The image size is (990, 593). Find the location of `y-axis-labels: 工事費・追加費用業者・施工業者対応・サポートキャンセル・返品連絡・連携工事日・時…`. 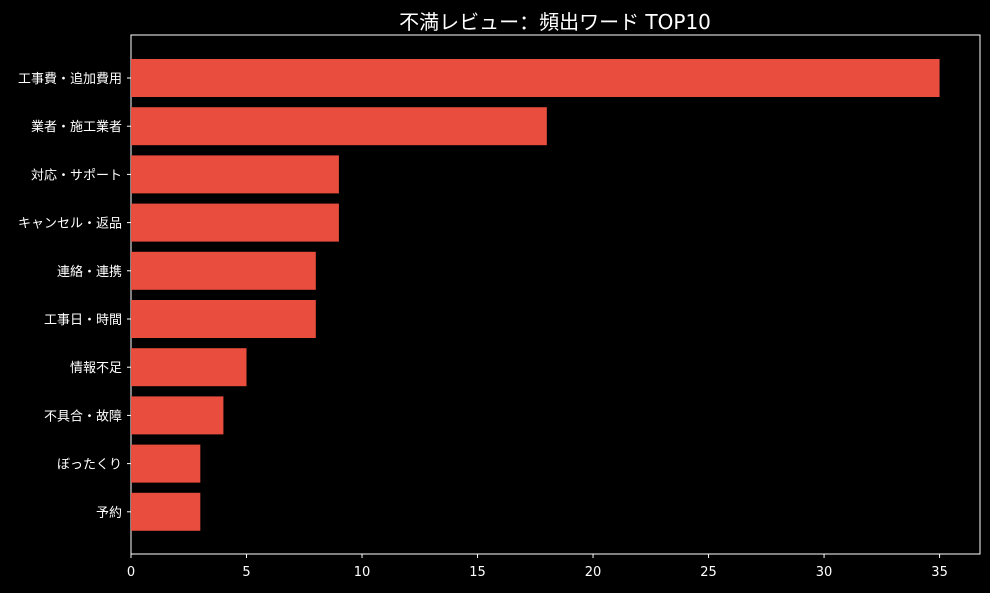

y-axis-labels: 工事費・追加費用業者・施工業者対応・サポートキャンセル・返品連絡・連携工事日・時… is located at coordinates (74, 296).